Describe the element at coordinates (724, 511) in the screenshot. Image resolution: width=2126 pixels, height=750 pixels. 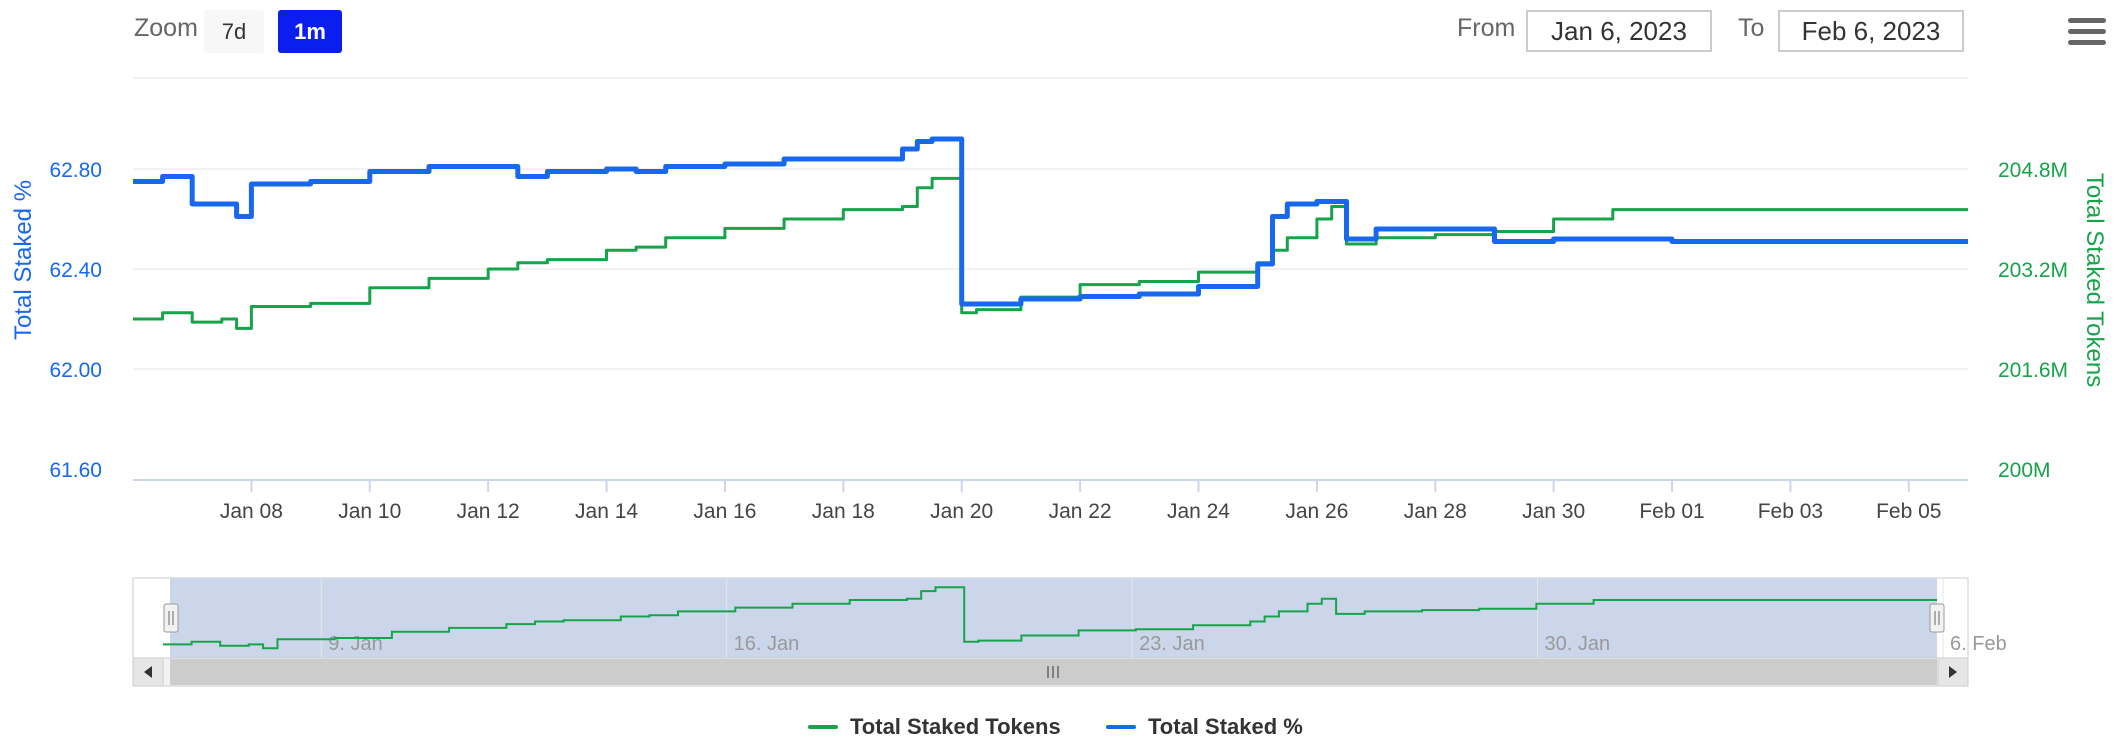
I see `x-tick-label: Jan 16` at that location.